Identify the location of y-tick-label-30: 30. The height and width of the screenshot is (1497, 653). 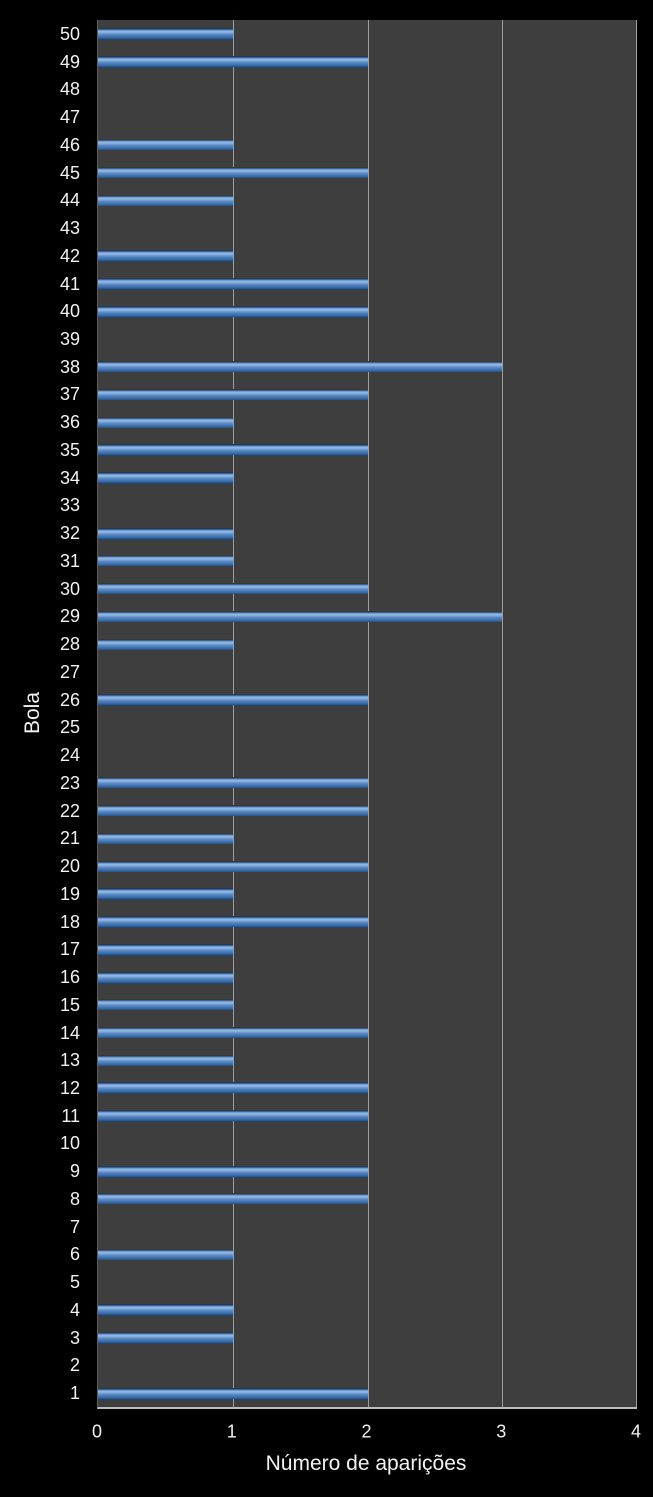
(69, 588).